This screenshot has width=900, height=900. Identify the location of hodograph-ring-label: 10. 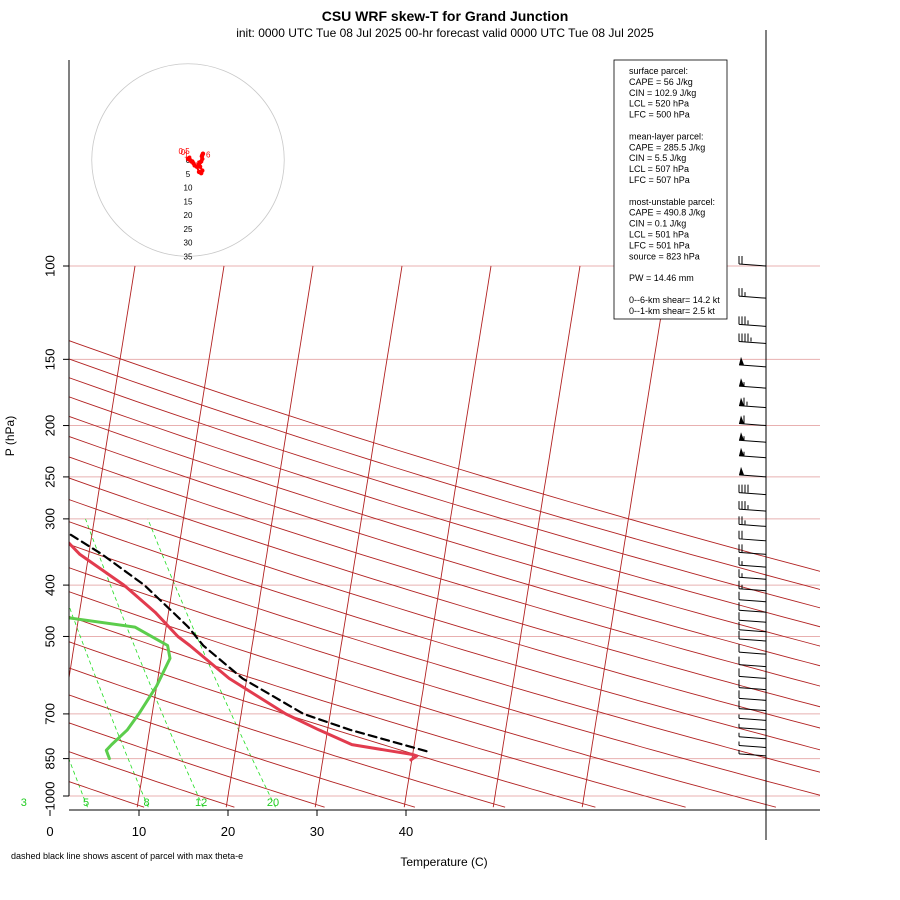
(188, 188).